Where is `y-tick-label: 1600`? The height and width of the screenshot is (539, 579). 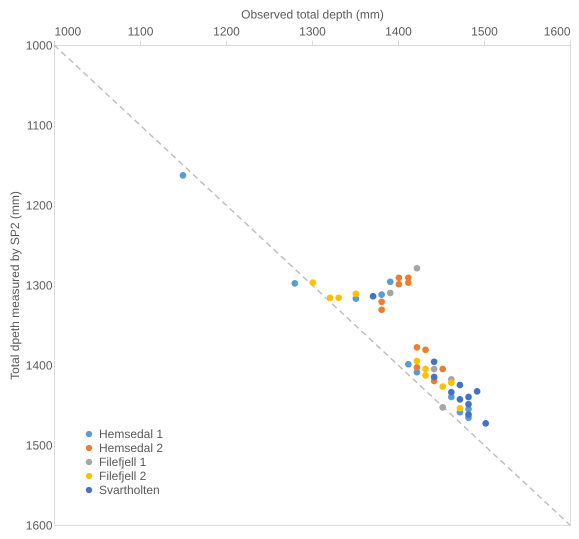
y-tick-label: 1600 is located at coordinates (39, 525).